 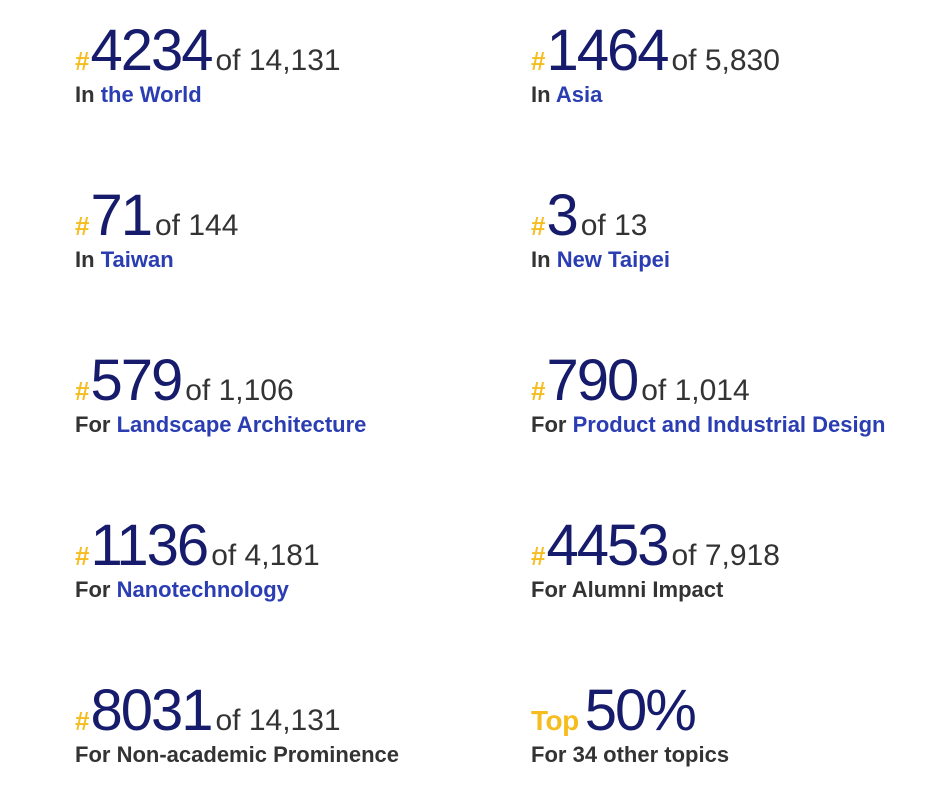 I want to click on ranking-card-asia: #1464 of 5,830 In Asia, so click(x=733, y=63).